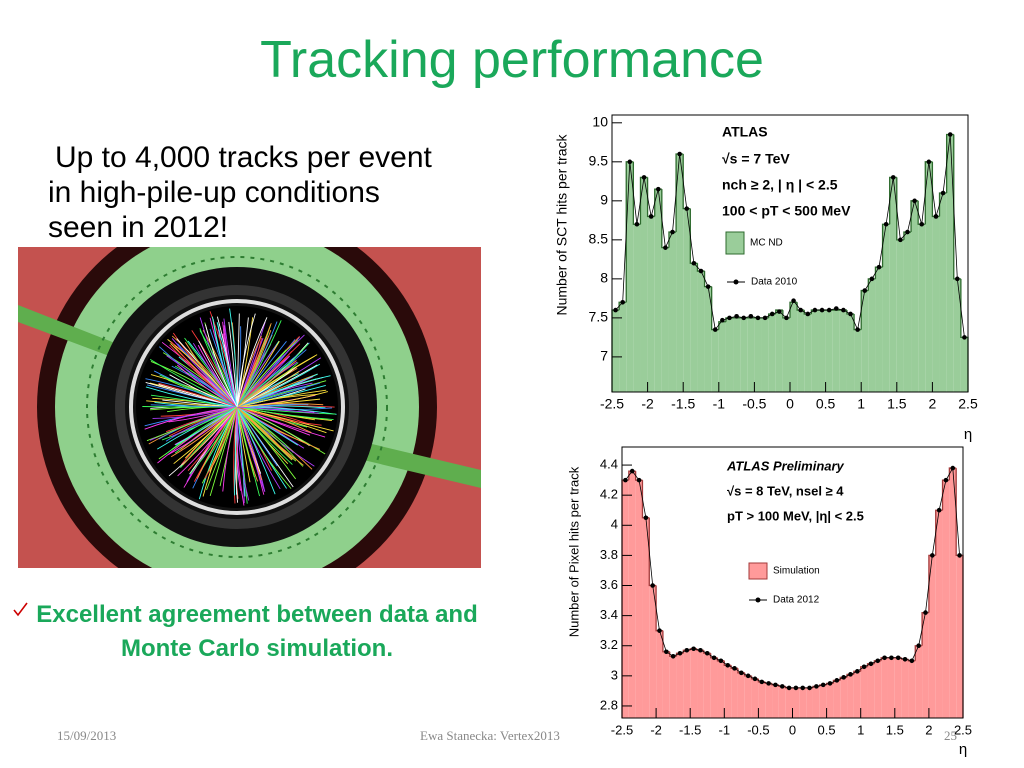 Image resolution: width=1024 pixels, height=768 pixels. I want to click on check-icon, so click(20, 609).